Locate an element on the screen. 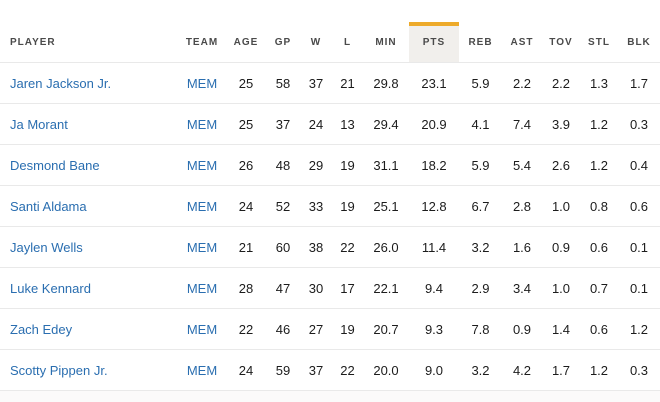 The image size is (660, 402). player-link: Scotty Pippen Jr. is located at coordinates (59, 370).